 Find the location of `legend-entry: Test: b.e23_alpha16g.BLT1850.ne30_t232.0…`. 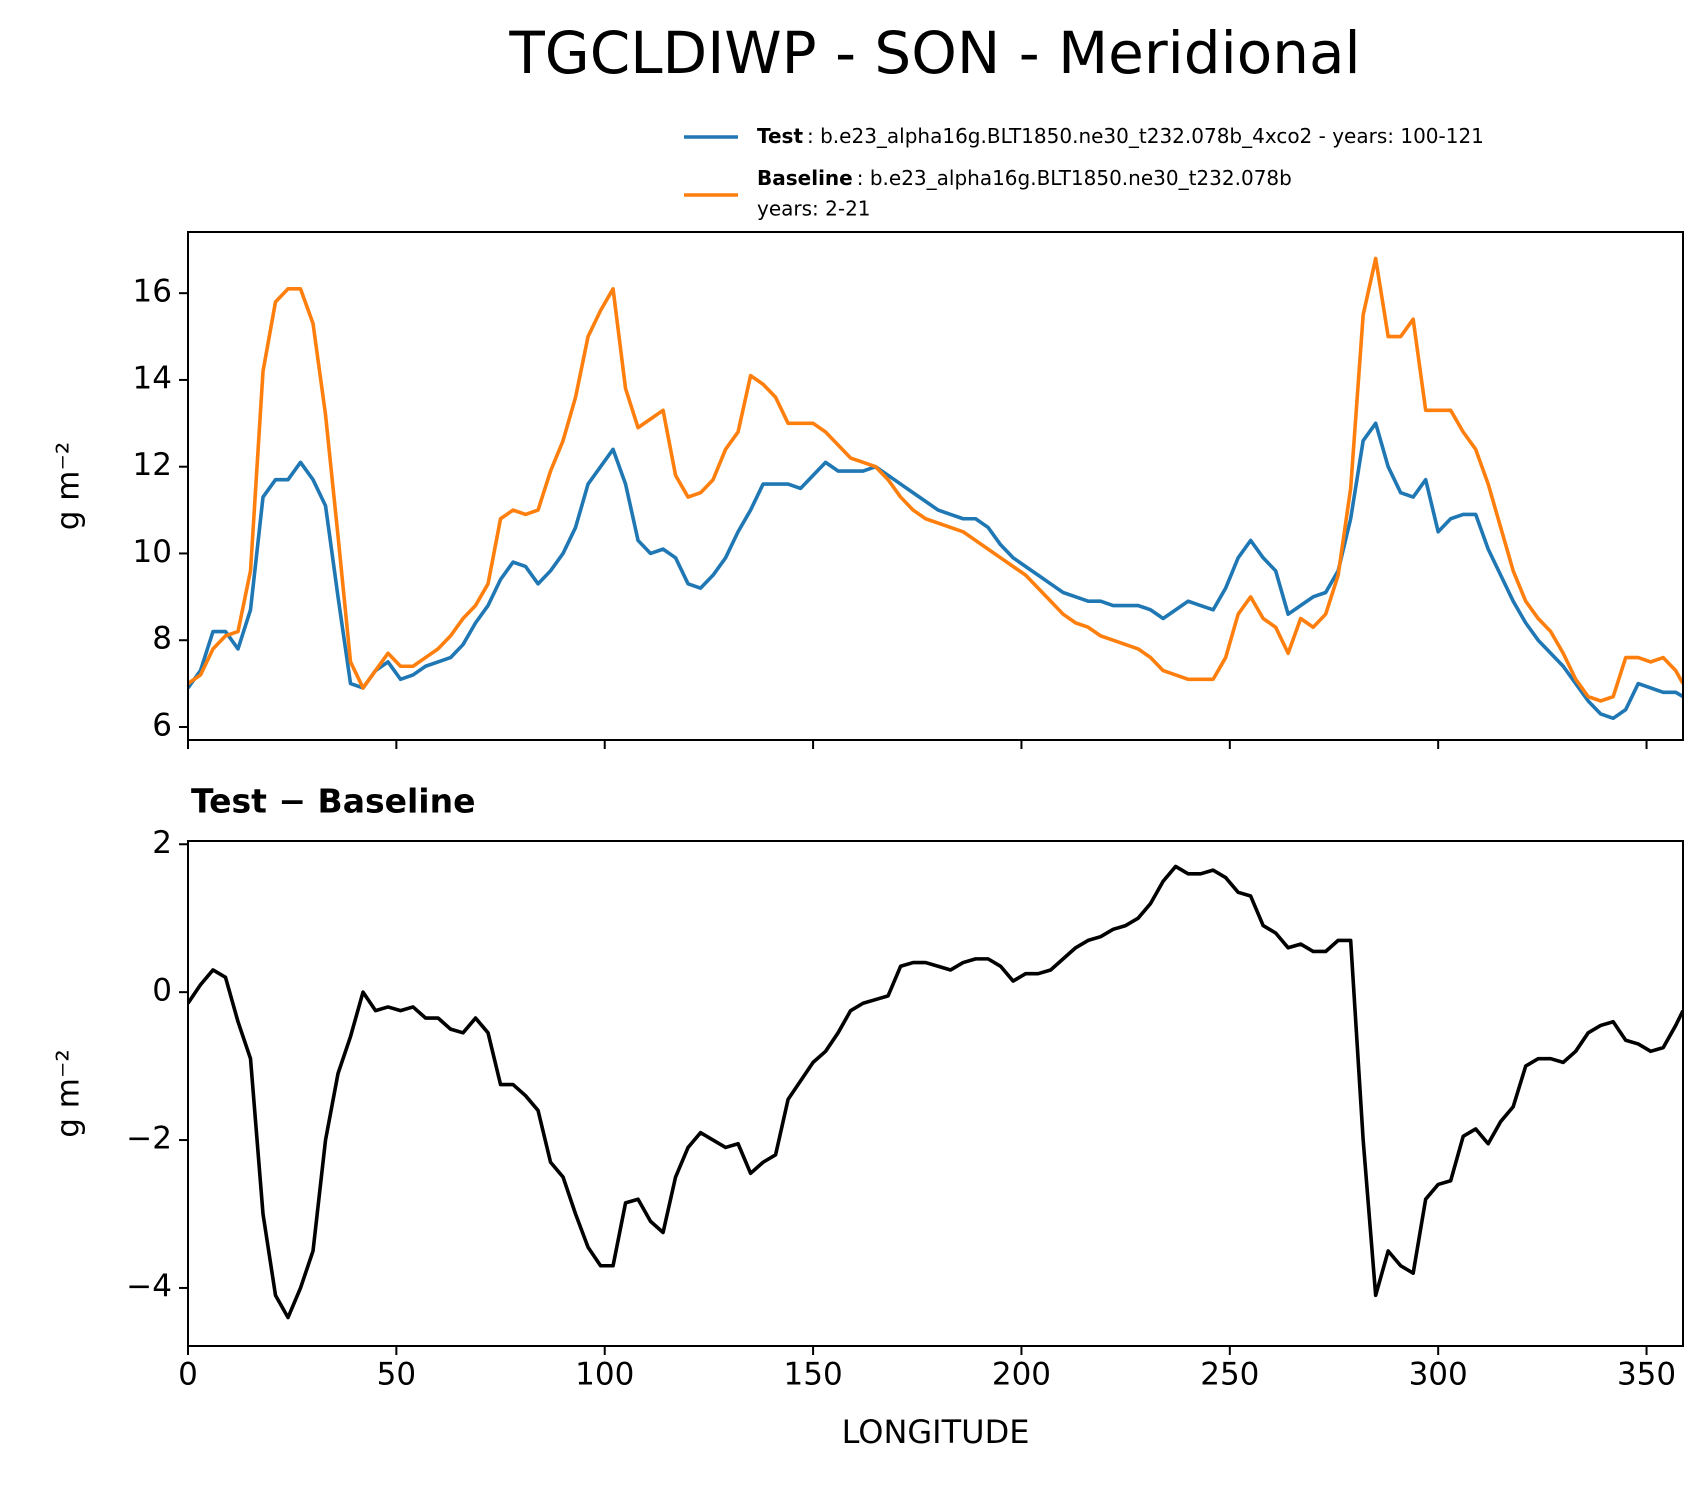

legend-entry: Test: b.e23_alpha16g.BLT1850.ne30_t232.0… is located at coordinates (1120, 136).